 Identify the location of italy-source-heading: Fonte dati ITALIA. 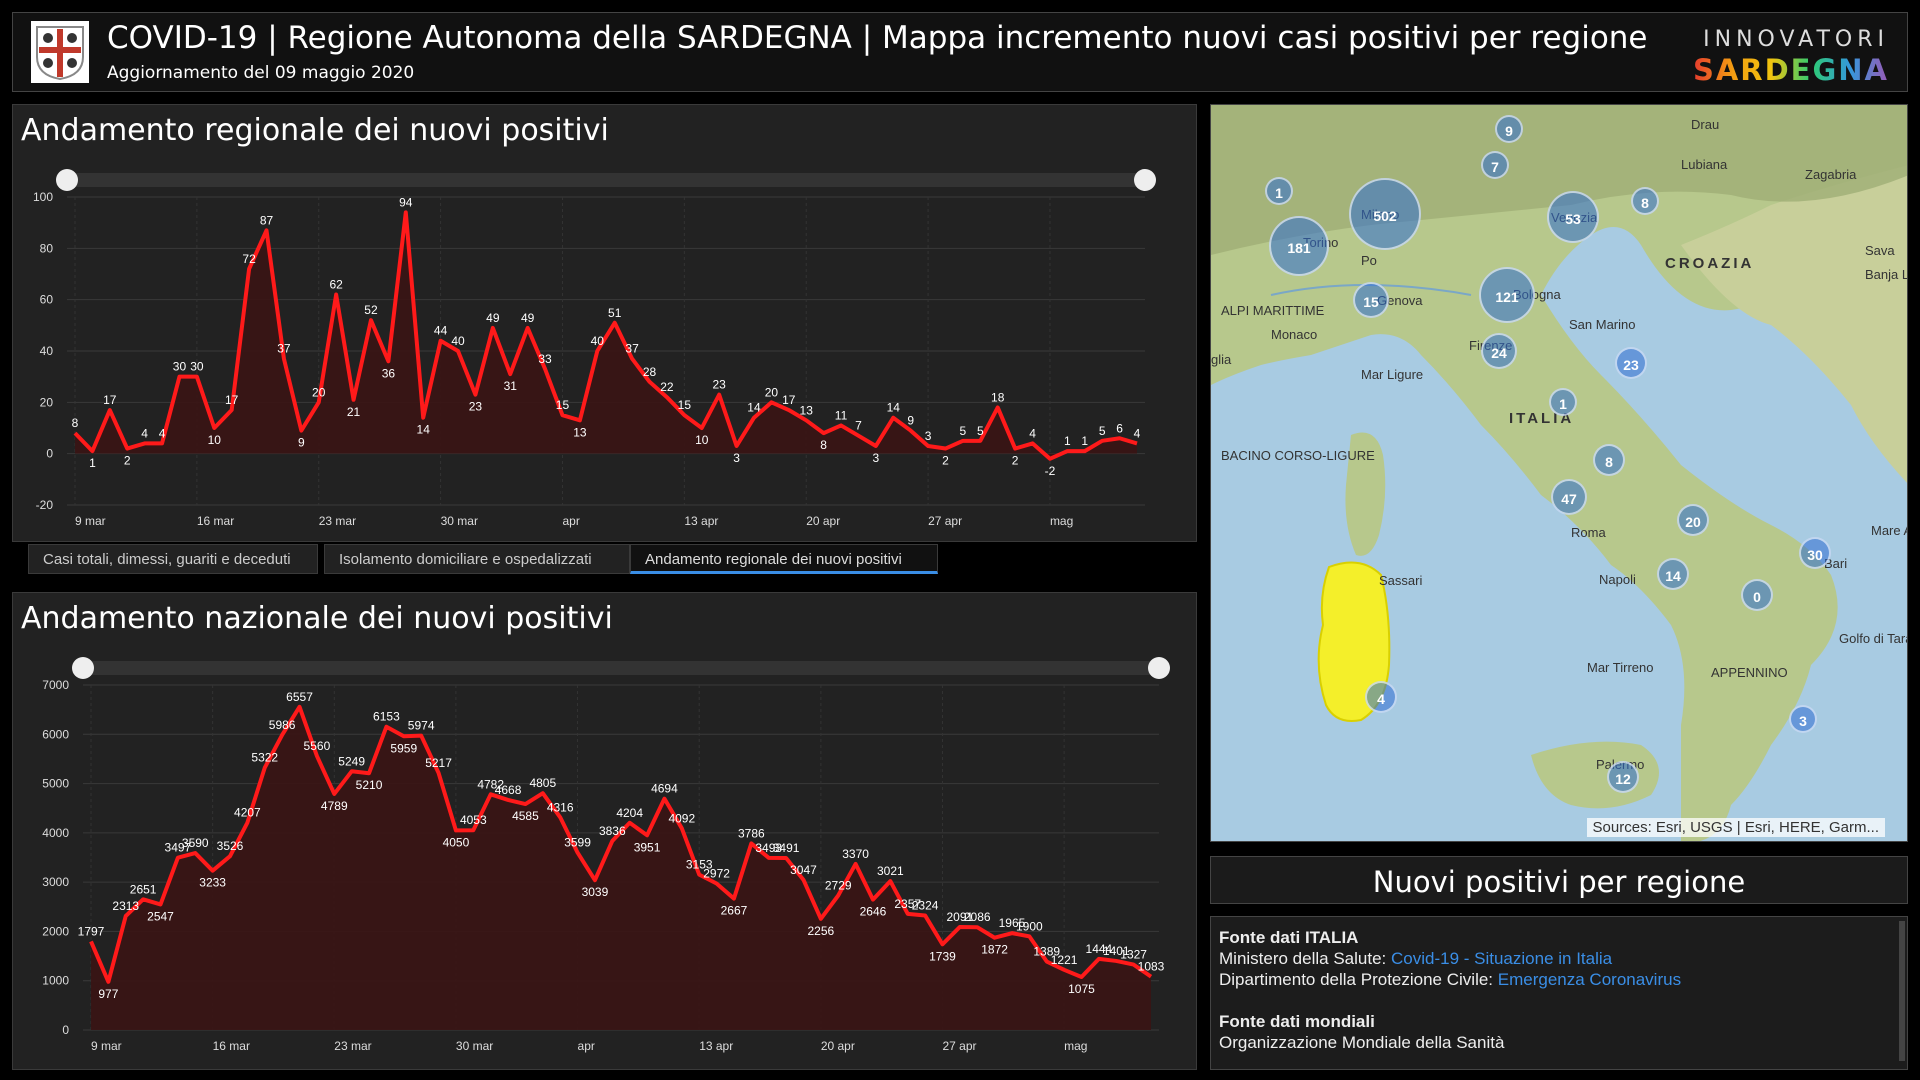
(1289, 937).